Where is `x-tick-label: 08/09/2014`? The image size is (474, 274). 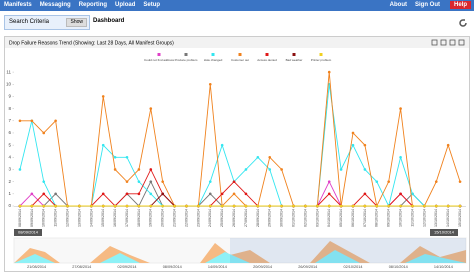 x-tick-label: 08/09/2014 is located at coordinates (20, 218).